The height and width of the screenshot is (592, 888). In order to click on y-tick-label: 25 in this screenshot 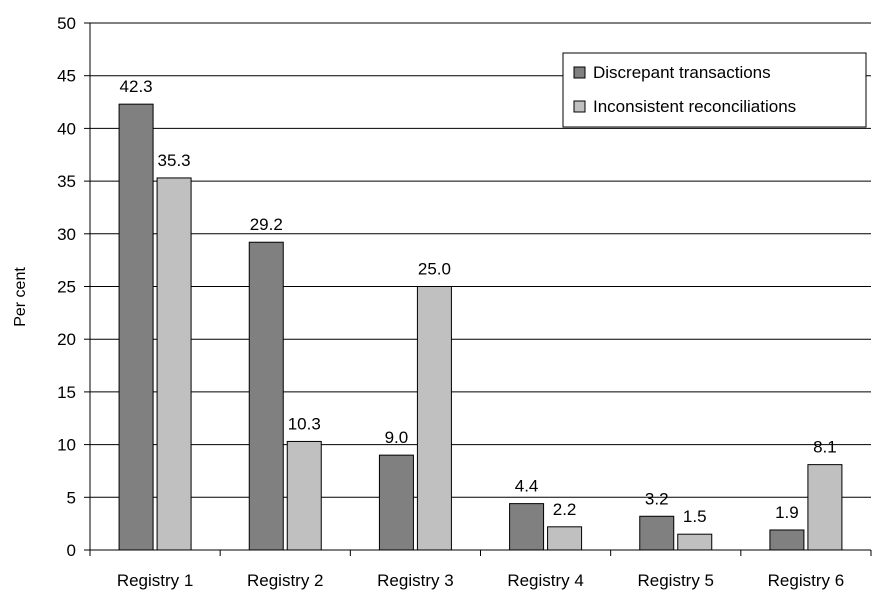, I will do `click(66, 287)`.